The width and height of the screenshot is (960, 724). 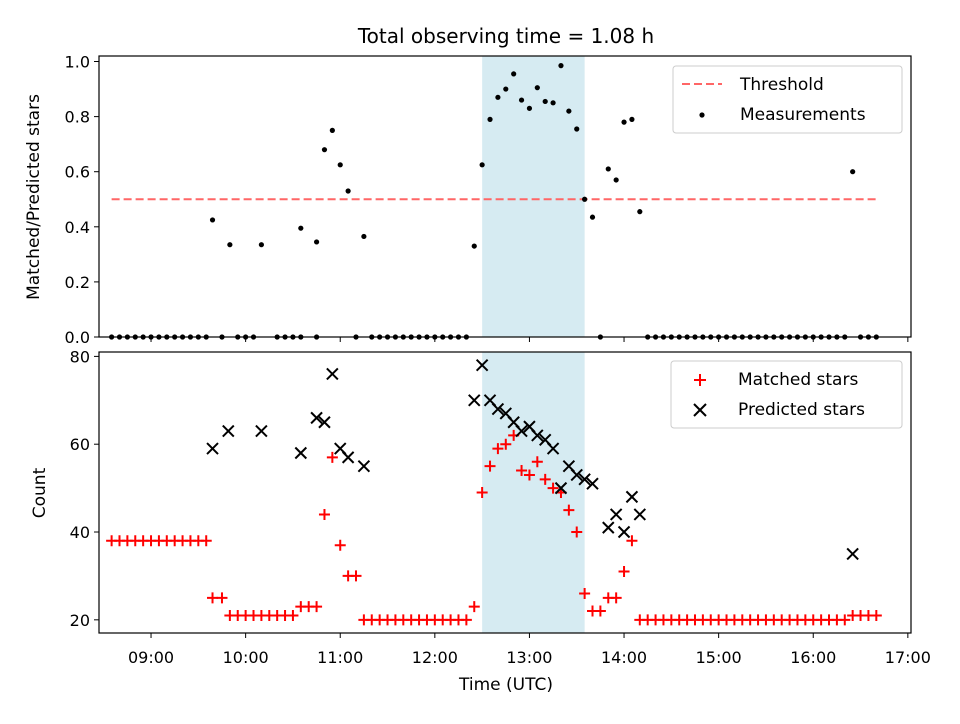 I want to click on y-tick-label: 0.4, so click(x=77, y=227).